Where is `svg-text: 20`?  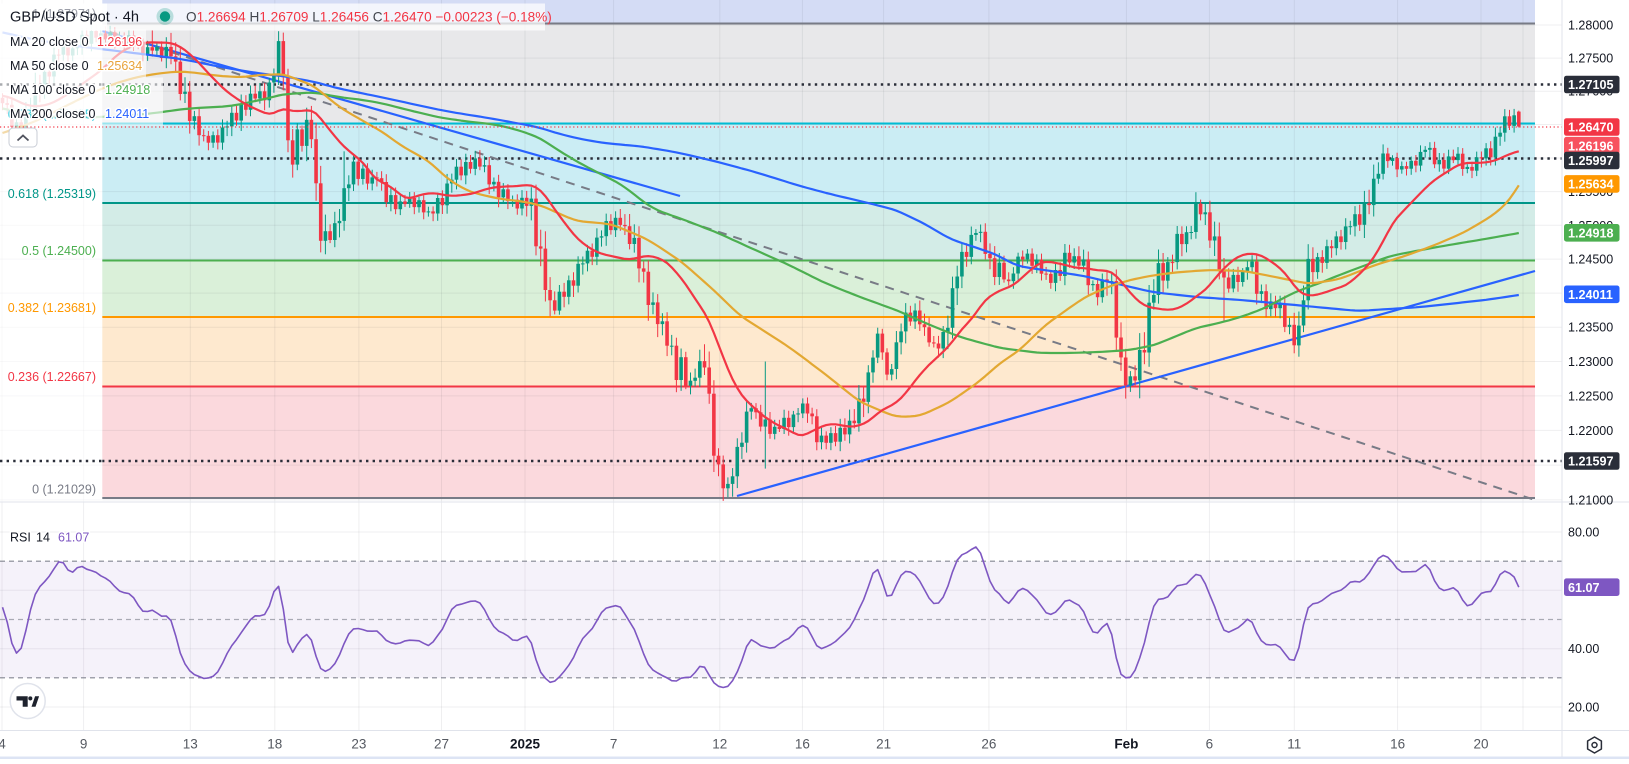 svg-text: 20 is located at coordinates (1480, 744).